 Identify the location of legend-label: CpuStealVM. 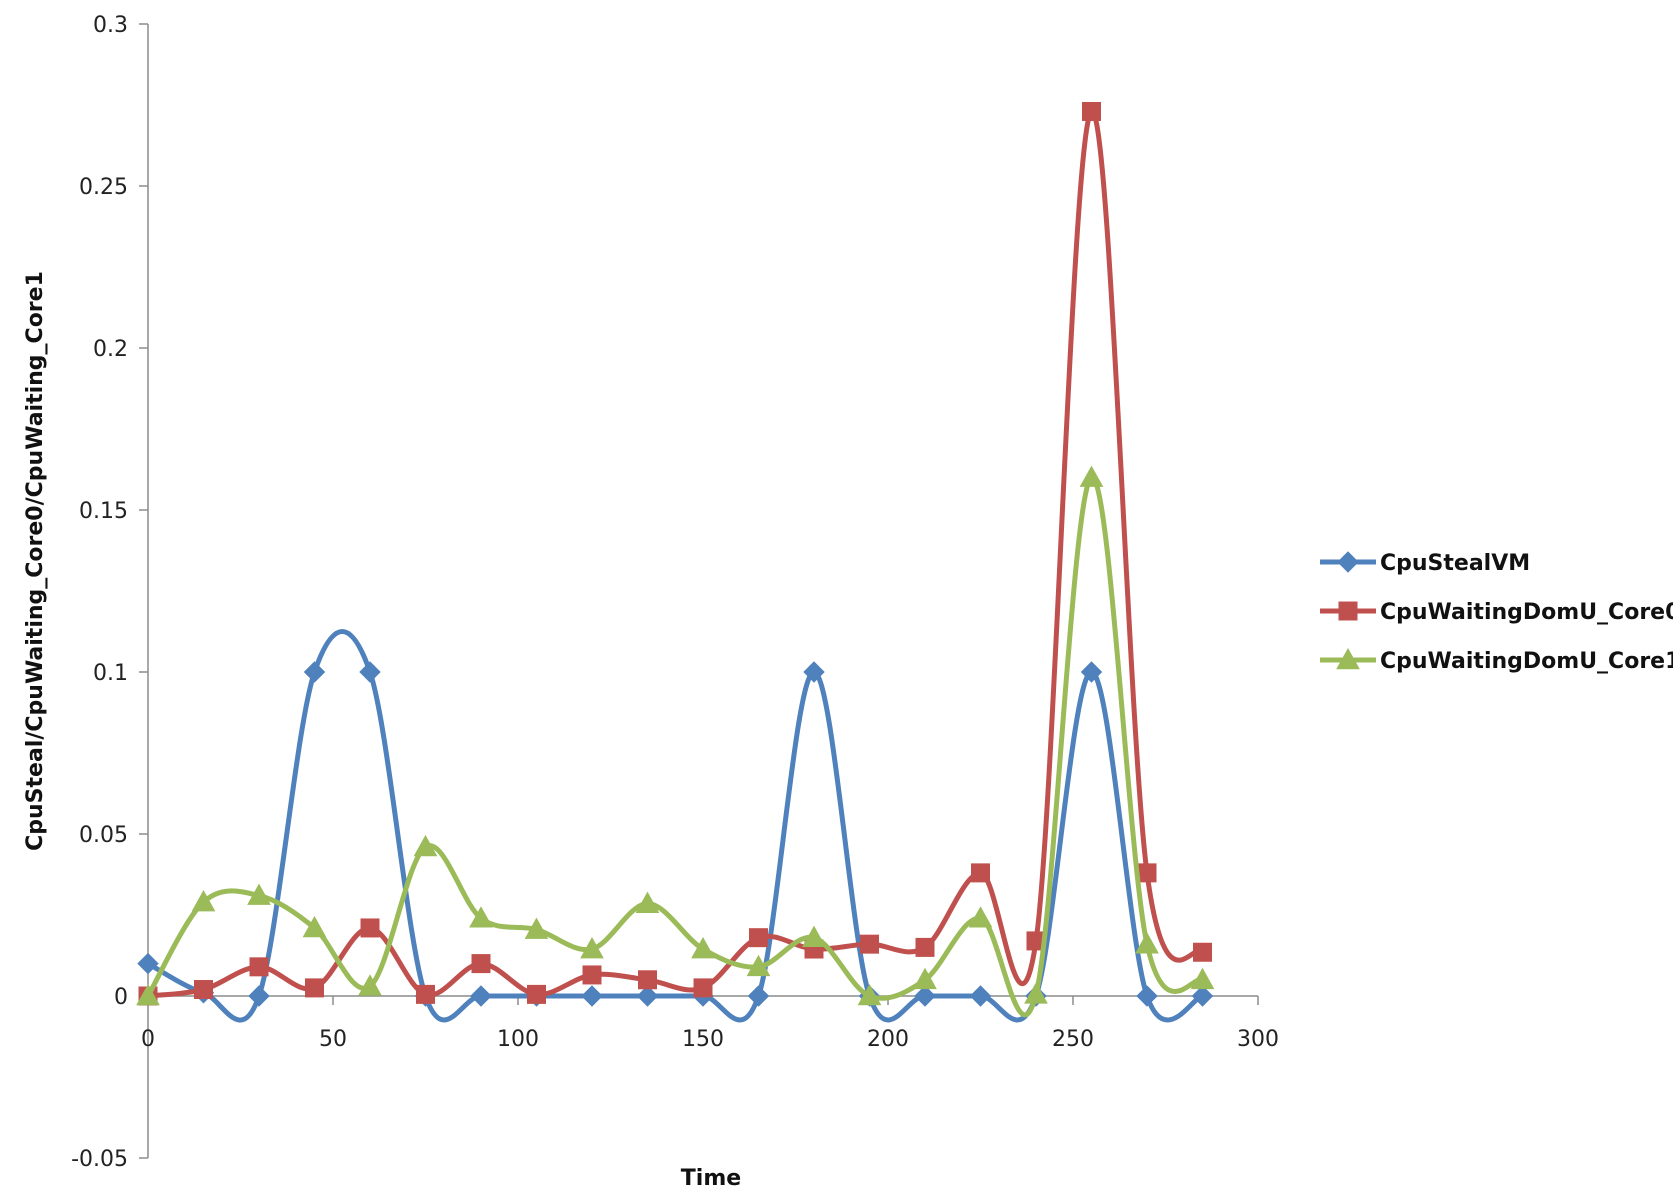
(1455, 563).